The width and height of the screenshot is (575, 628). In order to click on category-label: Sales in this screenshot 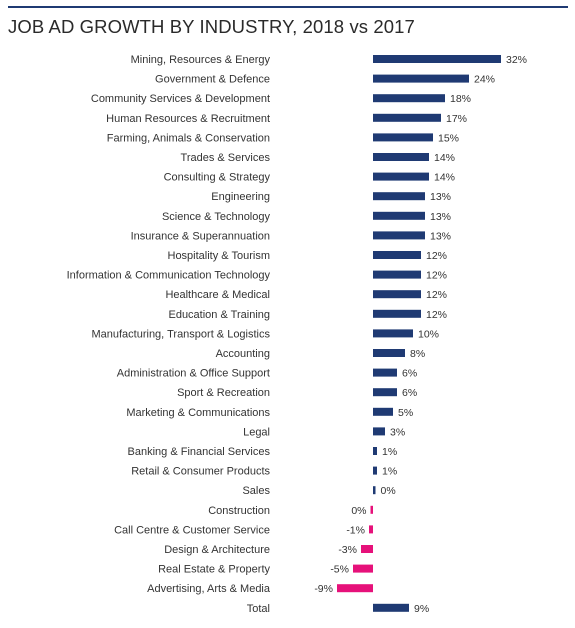, I will do `click(256, 491)`.